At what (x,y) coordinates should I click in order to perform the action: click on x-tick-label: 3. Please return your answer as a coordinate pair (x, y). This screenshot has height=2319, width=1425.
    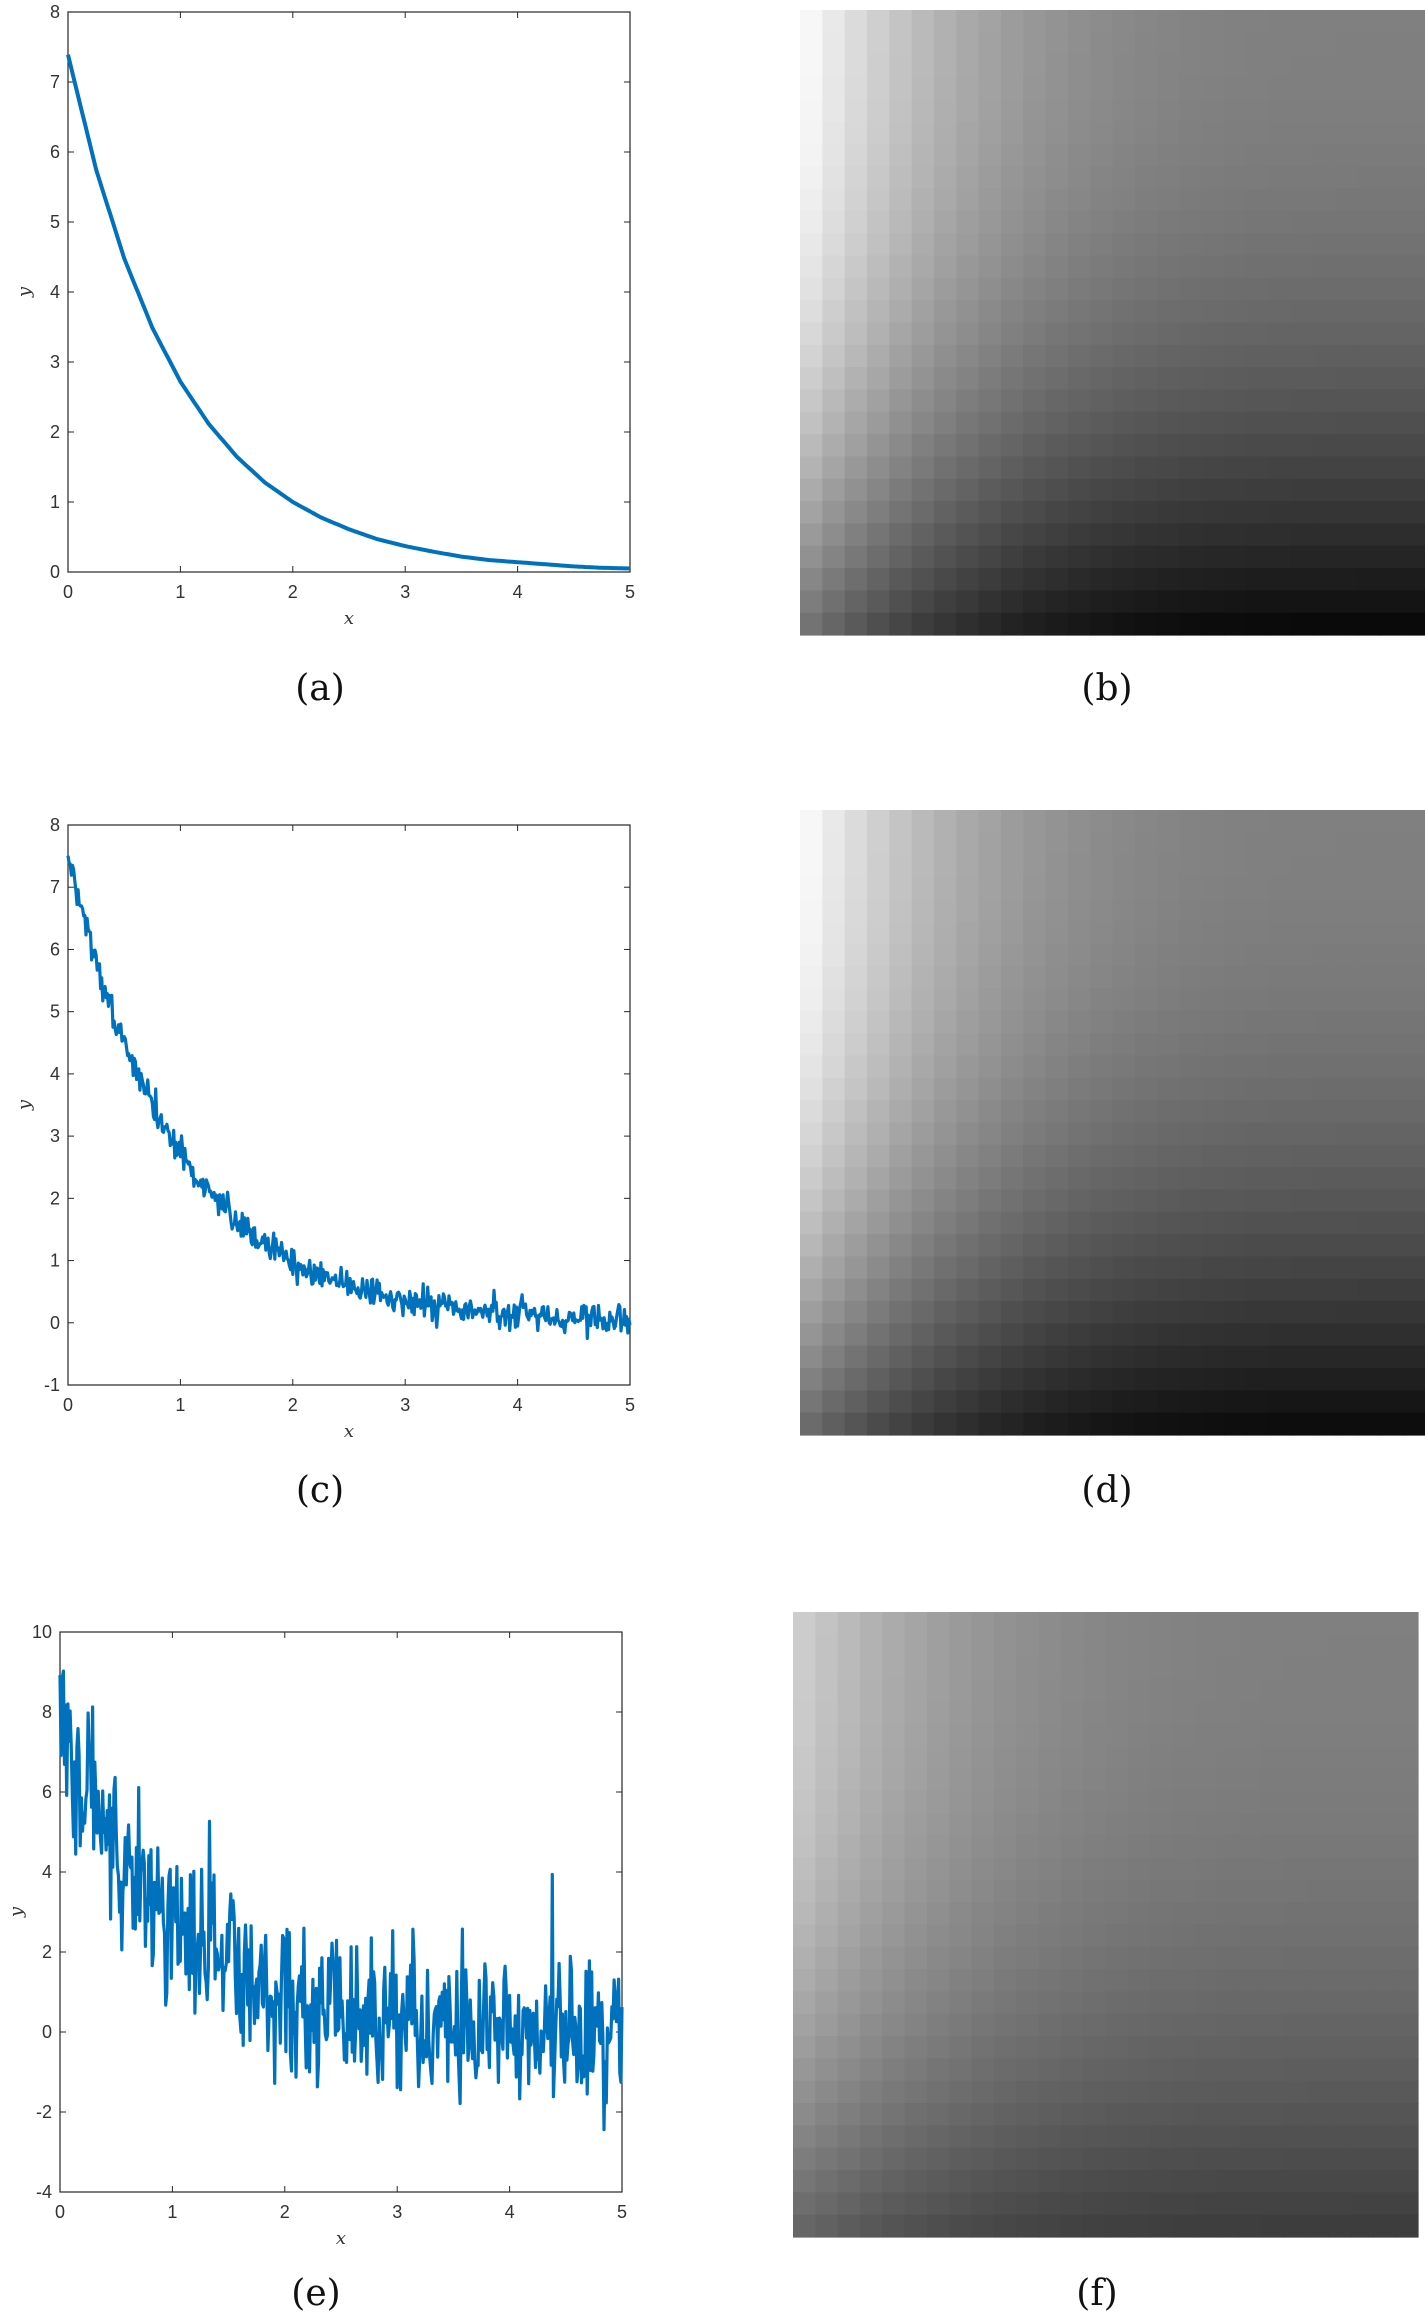
    Looking at the image, I should click on (405, 592).